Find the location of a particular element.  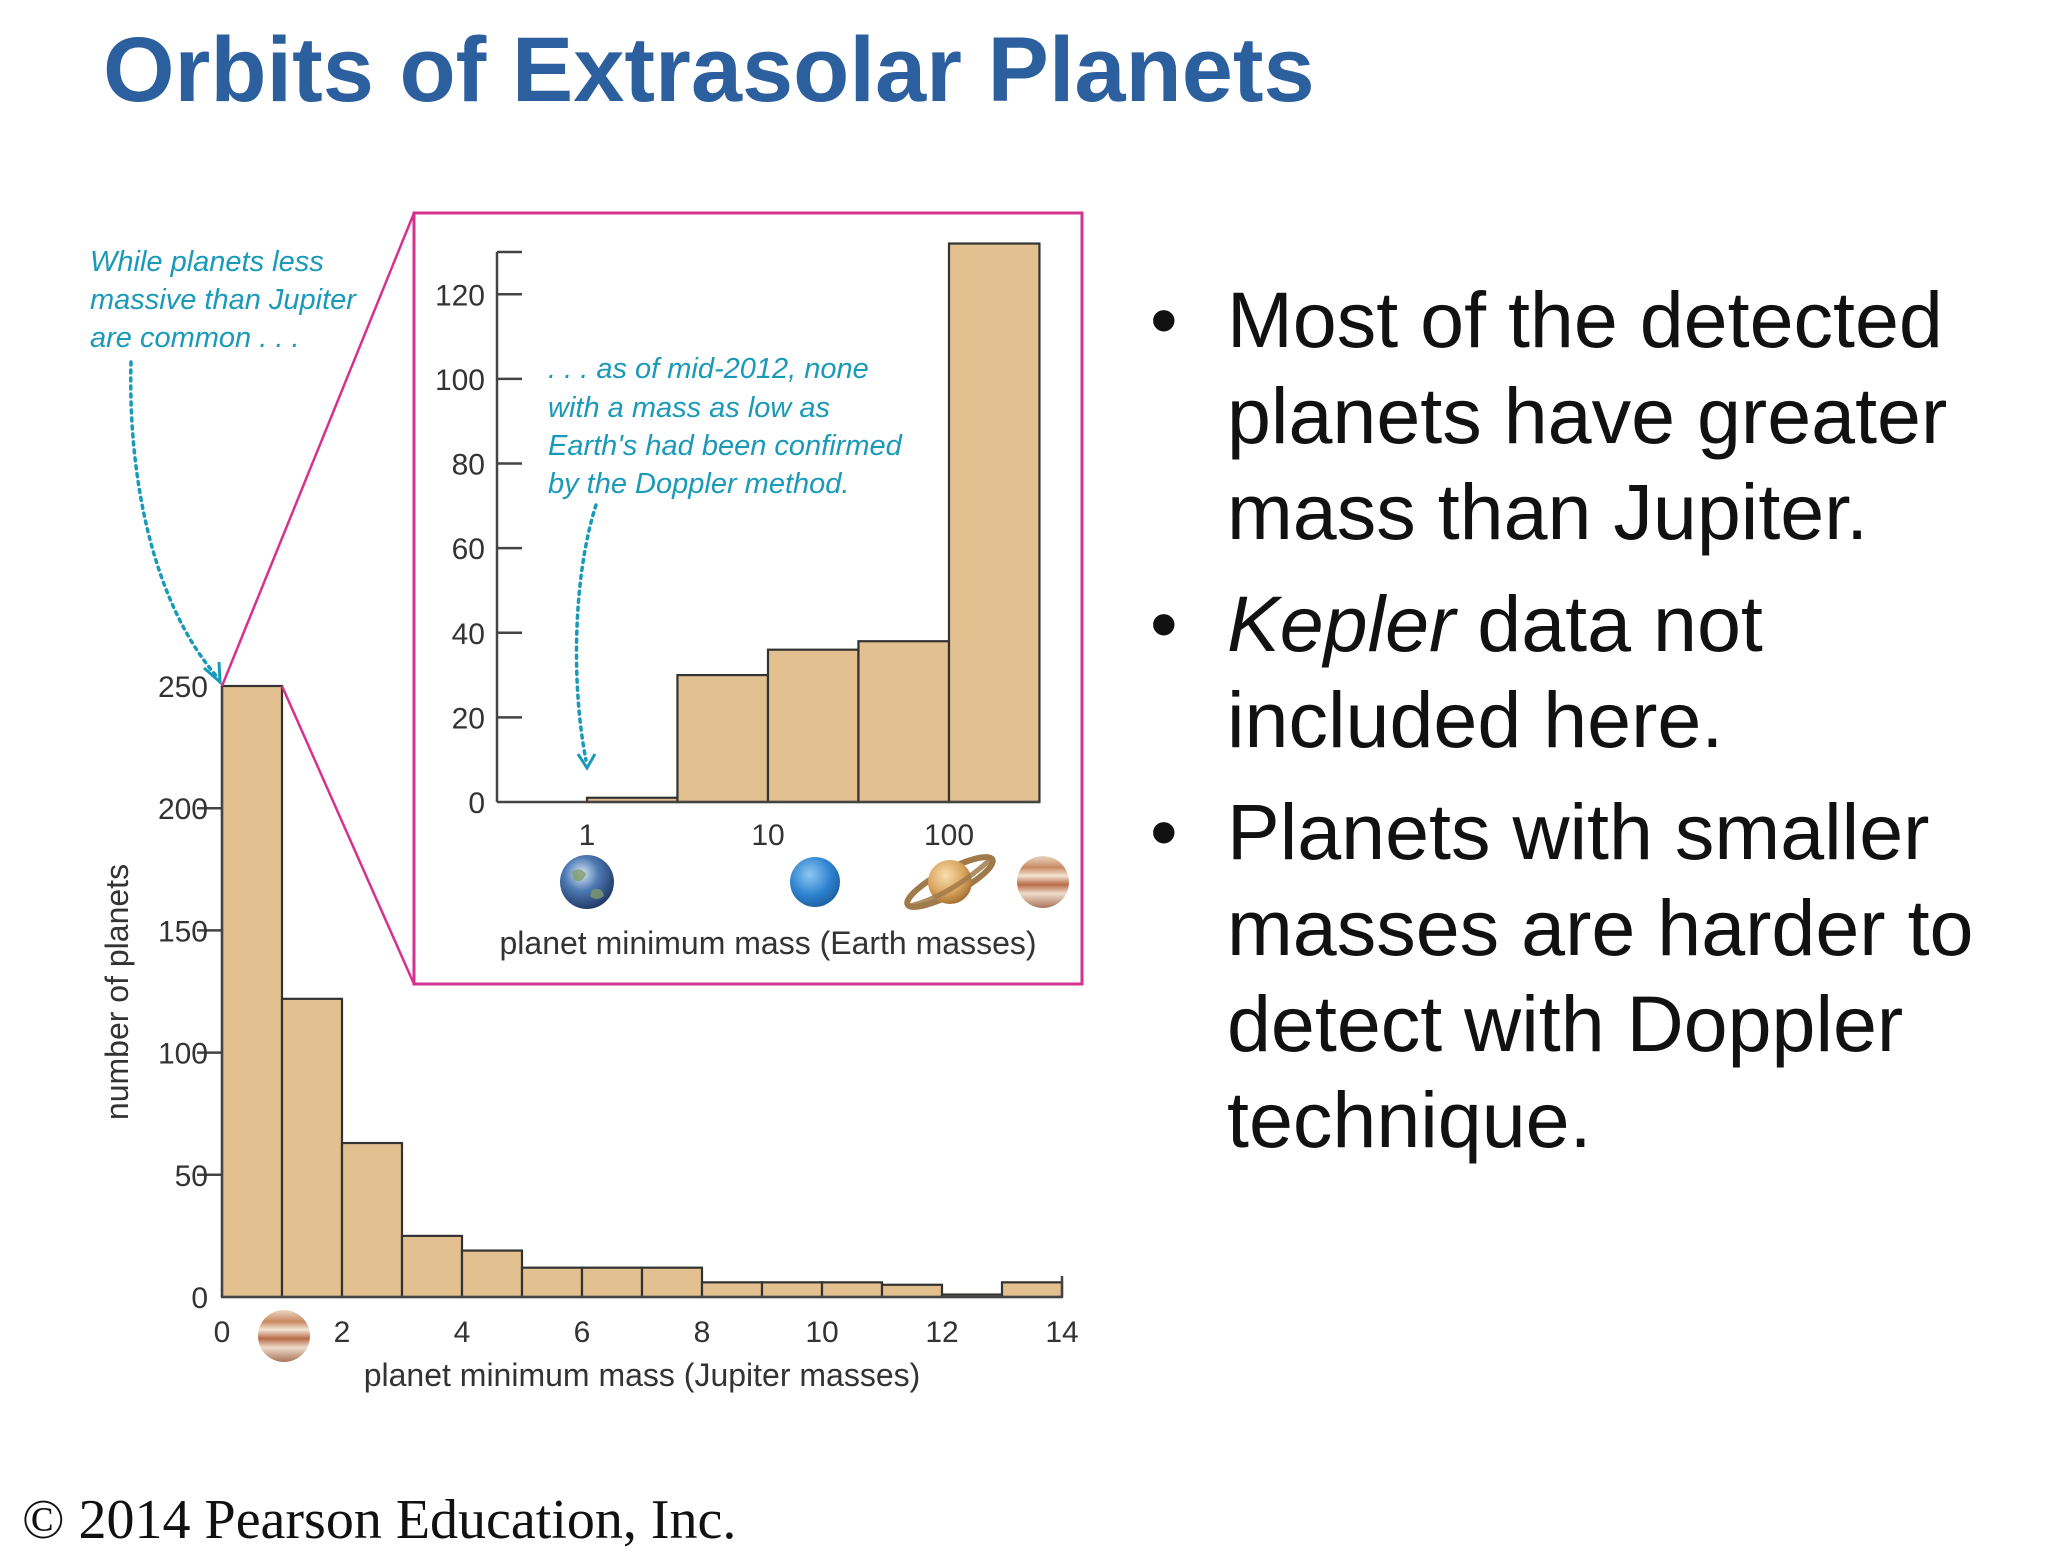

inset-x-axis-label: planet minimum mass (Earth masses) is located at coordinates (767, 943).